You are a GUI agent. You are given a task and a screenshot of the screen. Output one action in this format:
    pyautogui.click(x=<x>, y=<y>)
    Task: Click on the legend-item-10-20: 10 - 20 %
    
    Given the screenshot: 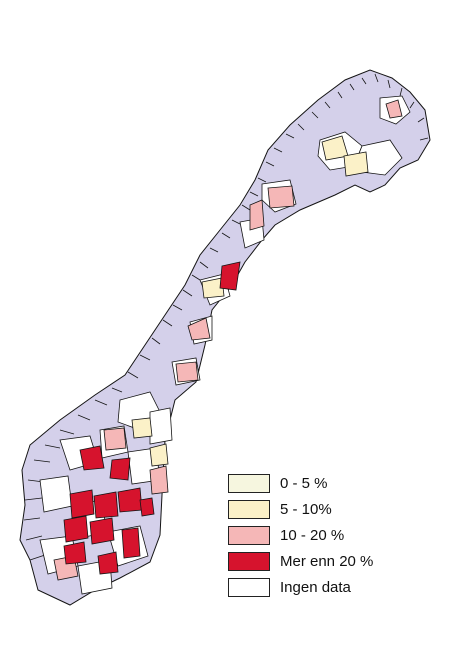 What is the action you would take?
    pyautogui.click(x=323, y=535)
    